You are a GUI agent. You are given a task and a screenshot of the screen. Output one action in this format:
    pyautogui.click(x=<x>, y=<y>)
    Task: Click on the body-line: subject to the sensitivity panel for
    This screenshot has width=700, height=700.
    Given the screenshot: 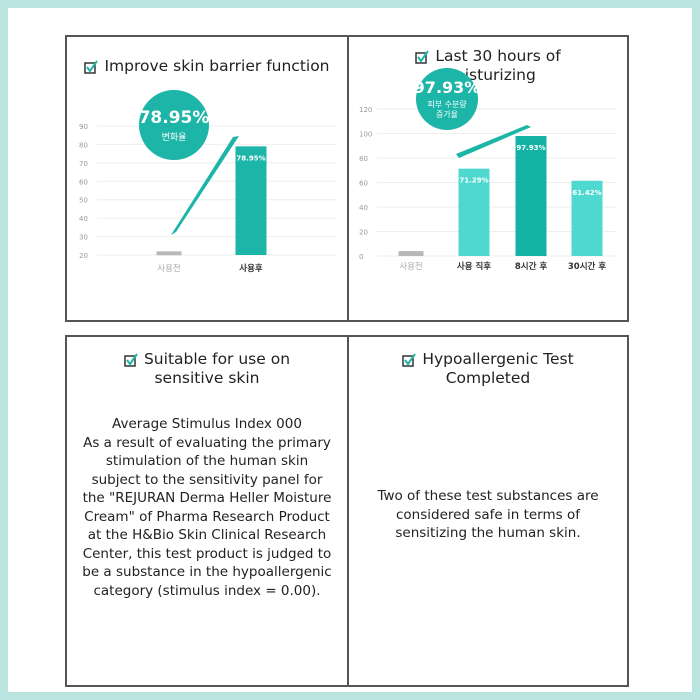 What is the action you would take?
    pyautogui.click(x=207, y=479)
    